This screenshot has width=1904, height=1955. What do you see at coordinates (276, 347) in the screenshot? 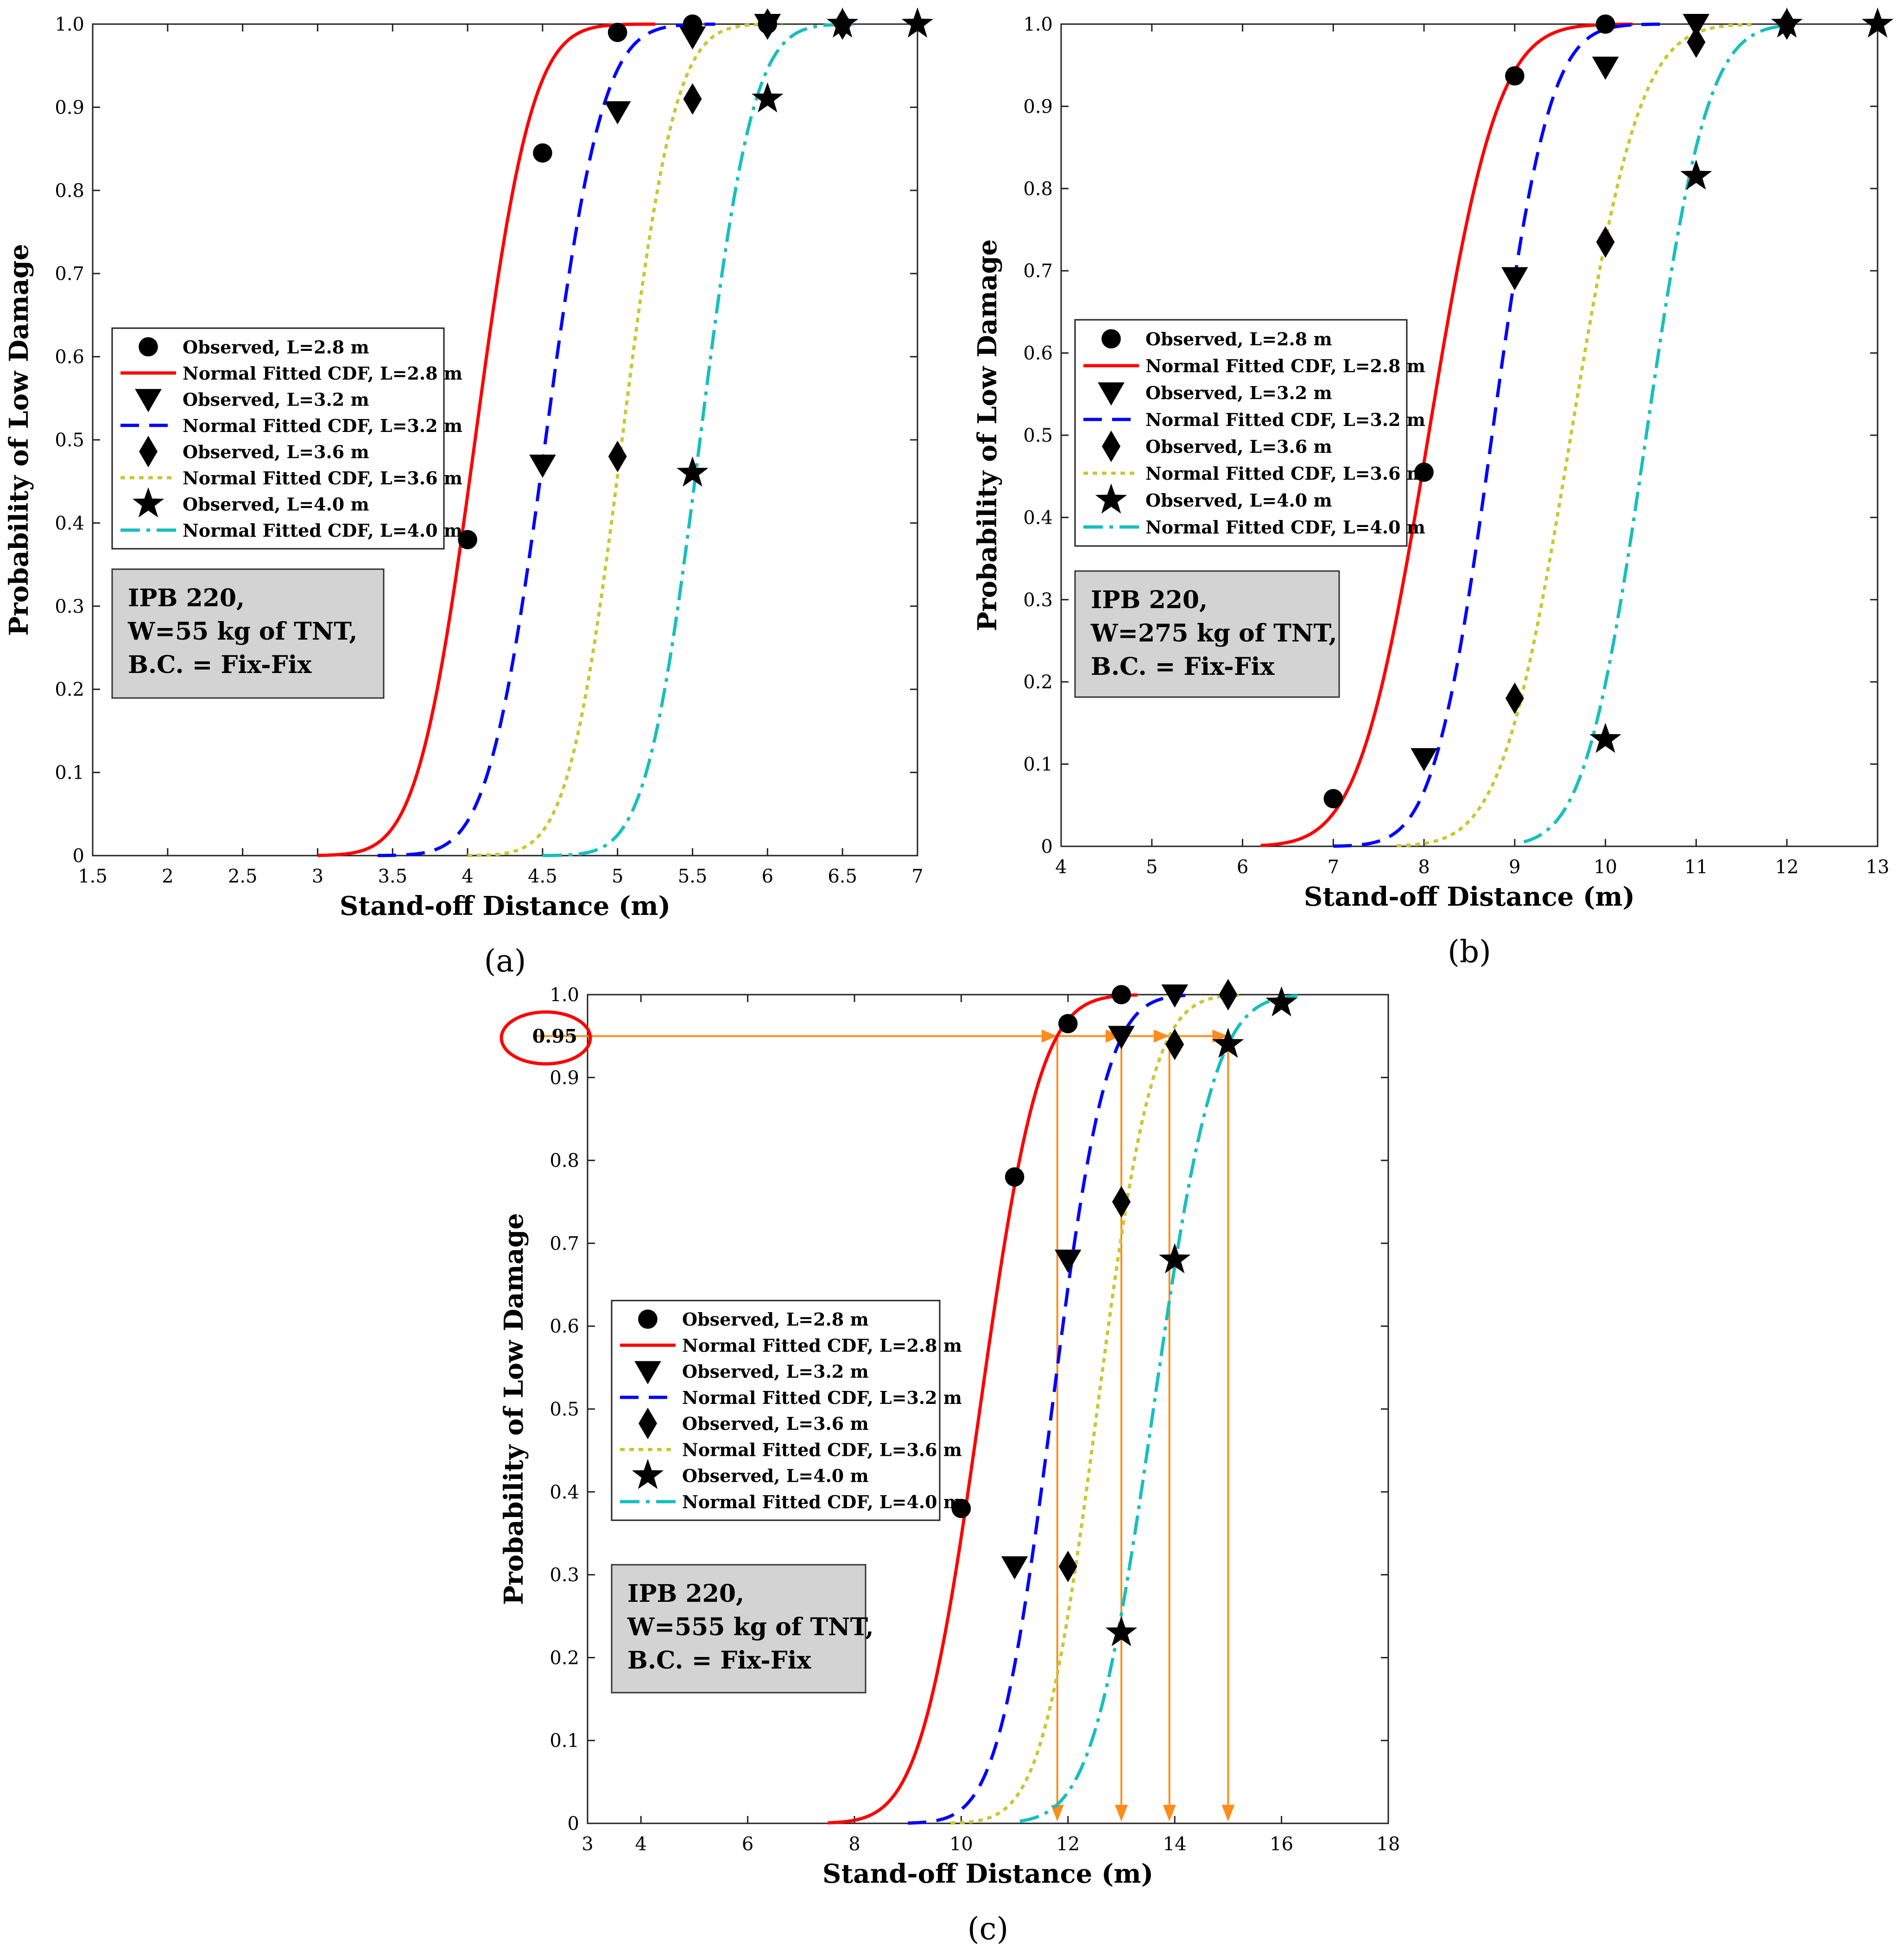
I see `legend-label: Observed, L=2.8 m` at bounding box center [276, 347].